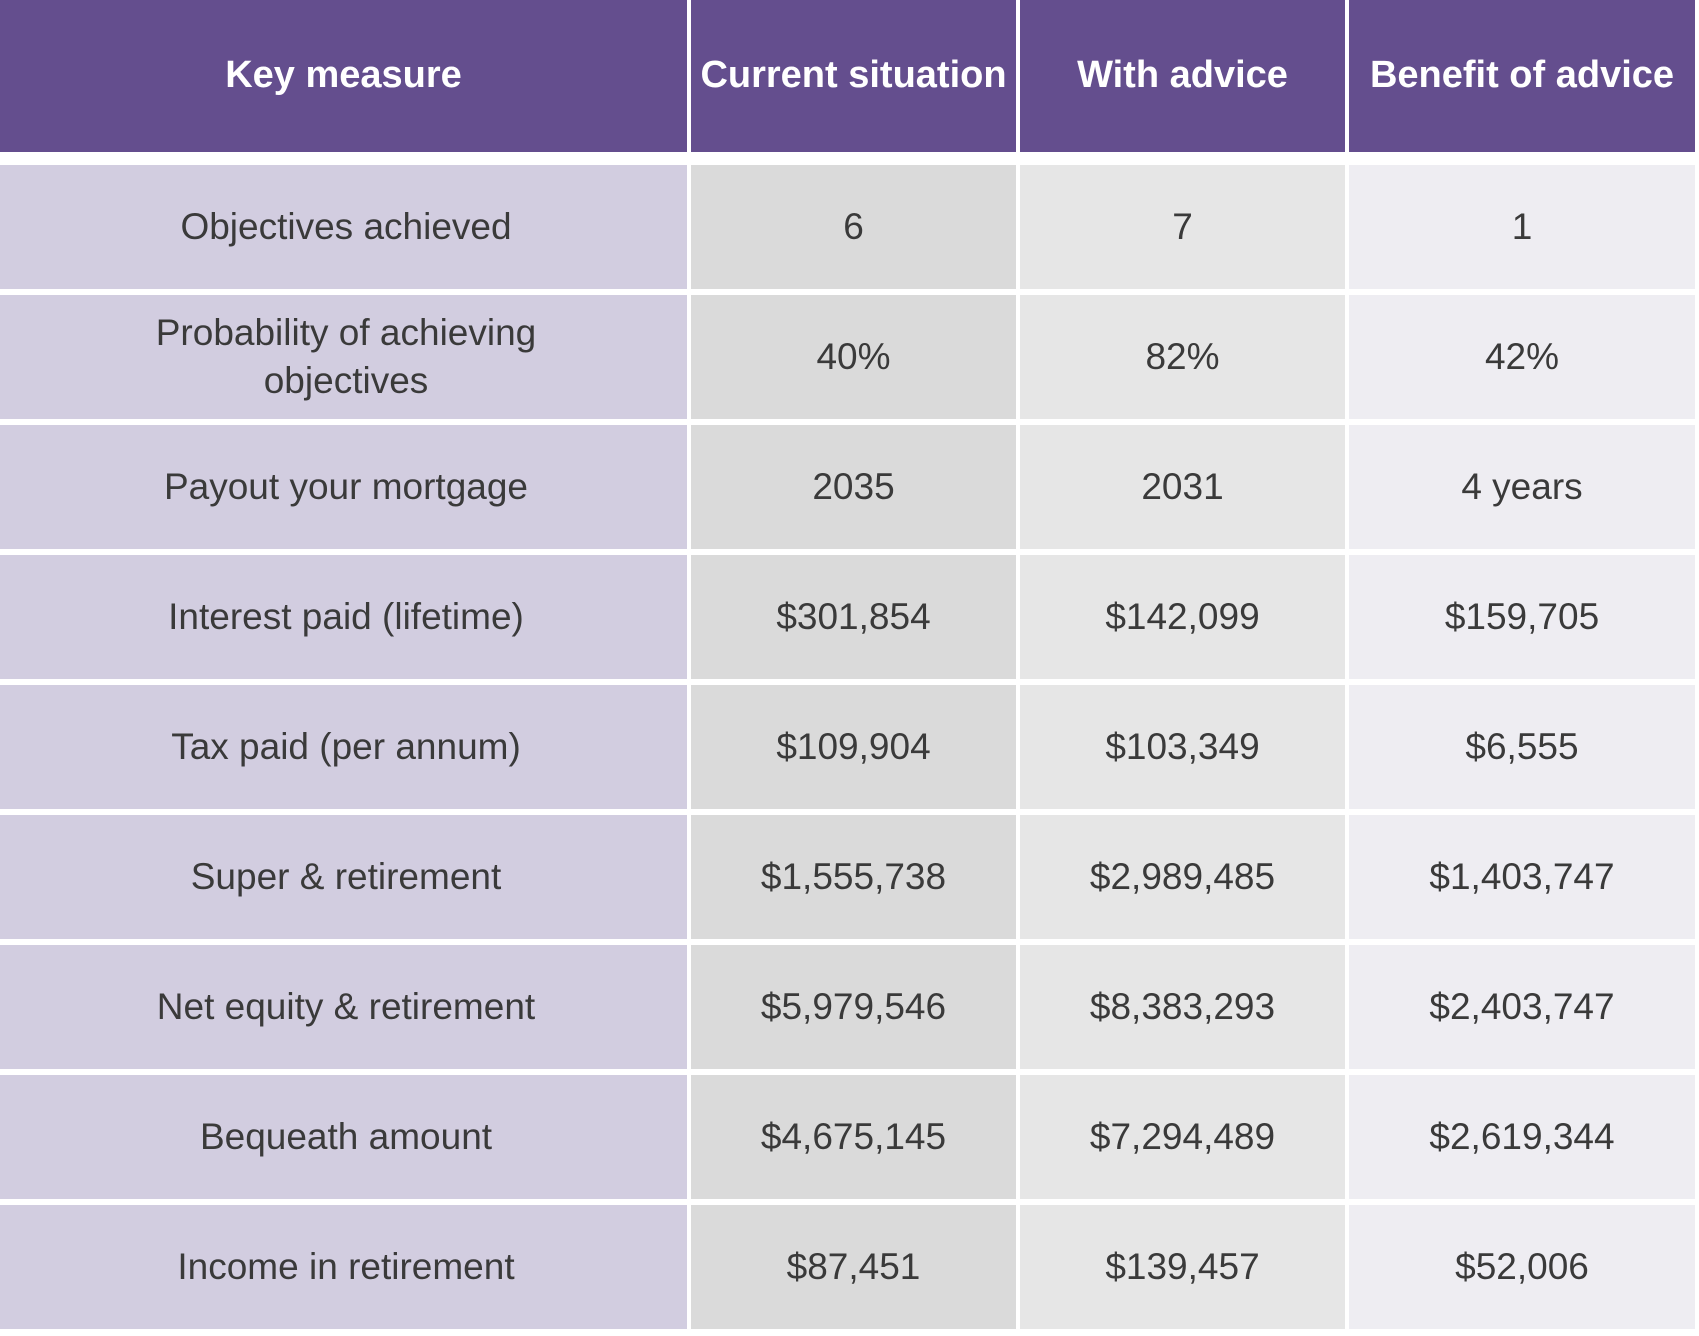  Describe the element at coordinates (853, 1267) in the screenshot. I see `current-value: $87,451` at that location.